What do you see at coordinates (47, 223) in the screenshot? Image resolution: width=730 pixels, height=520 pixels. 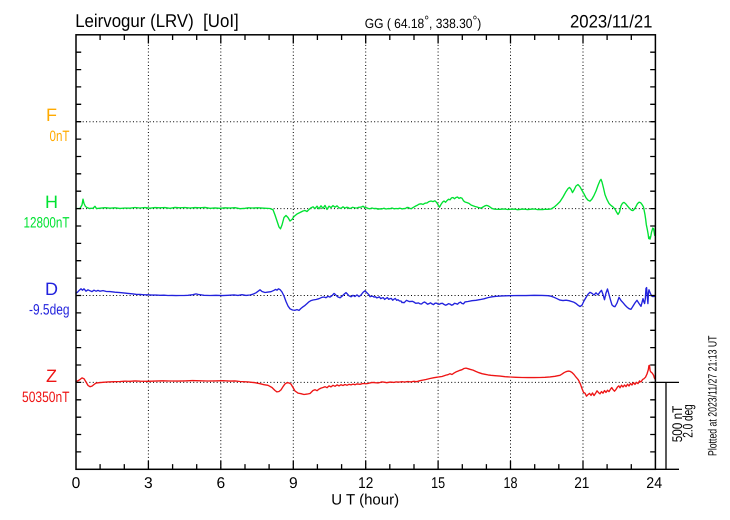 I see `svg-text: 12800nT` at bounding box center [47, 223].